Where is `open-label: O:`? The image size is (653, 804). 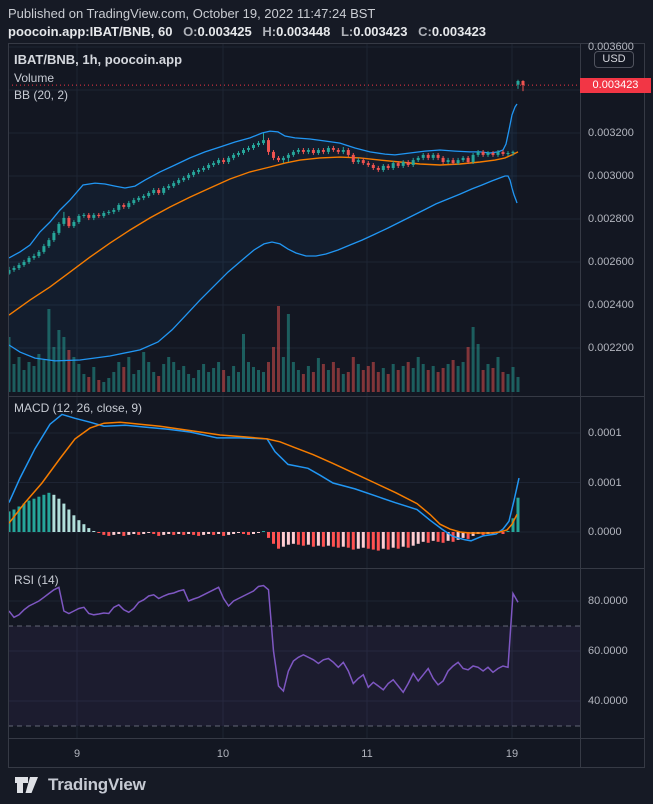
open-label: O: is located at coordinates (190, 31).